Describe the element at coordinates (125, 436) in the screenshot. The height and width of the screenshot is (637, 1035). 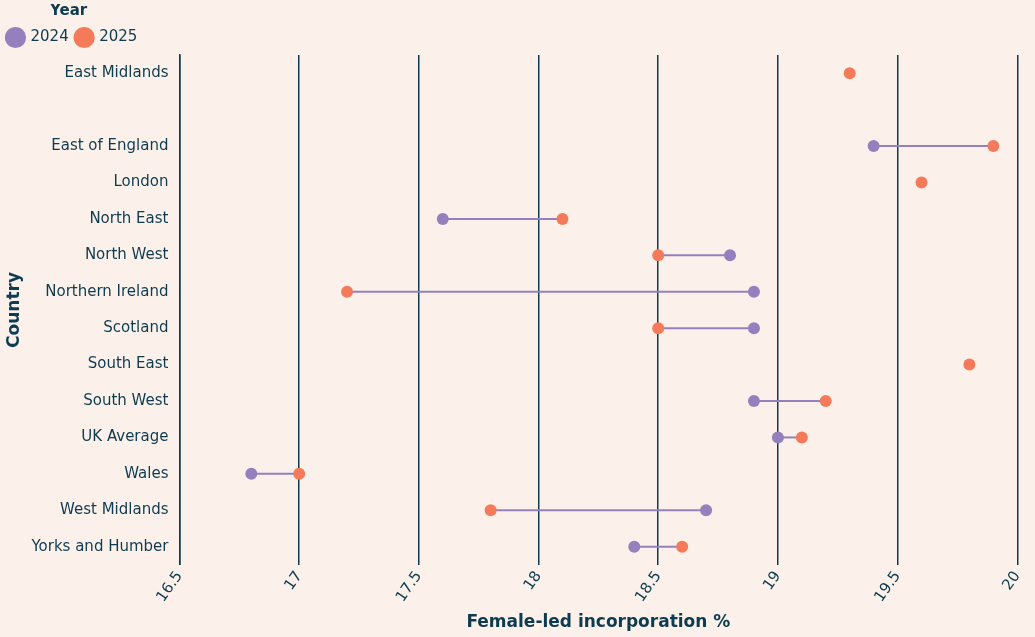
I see `y-tick-label: UK Average` at that location.